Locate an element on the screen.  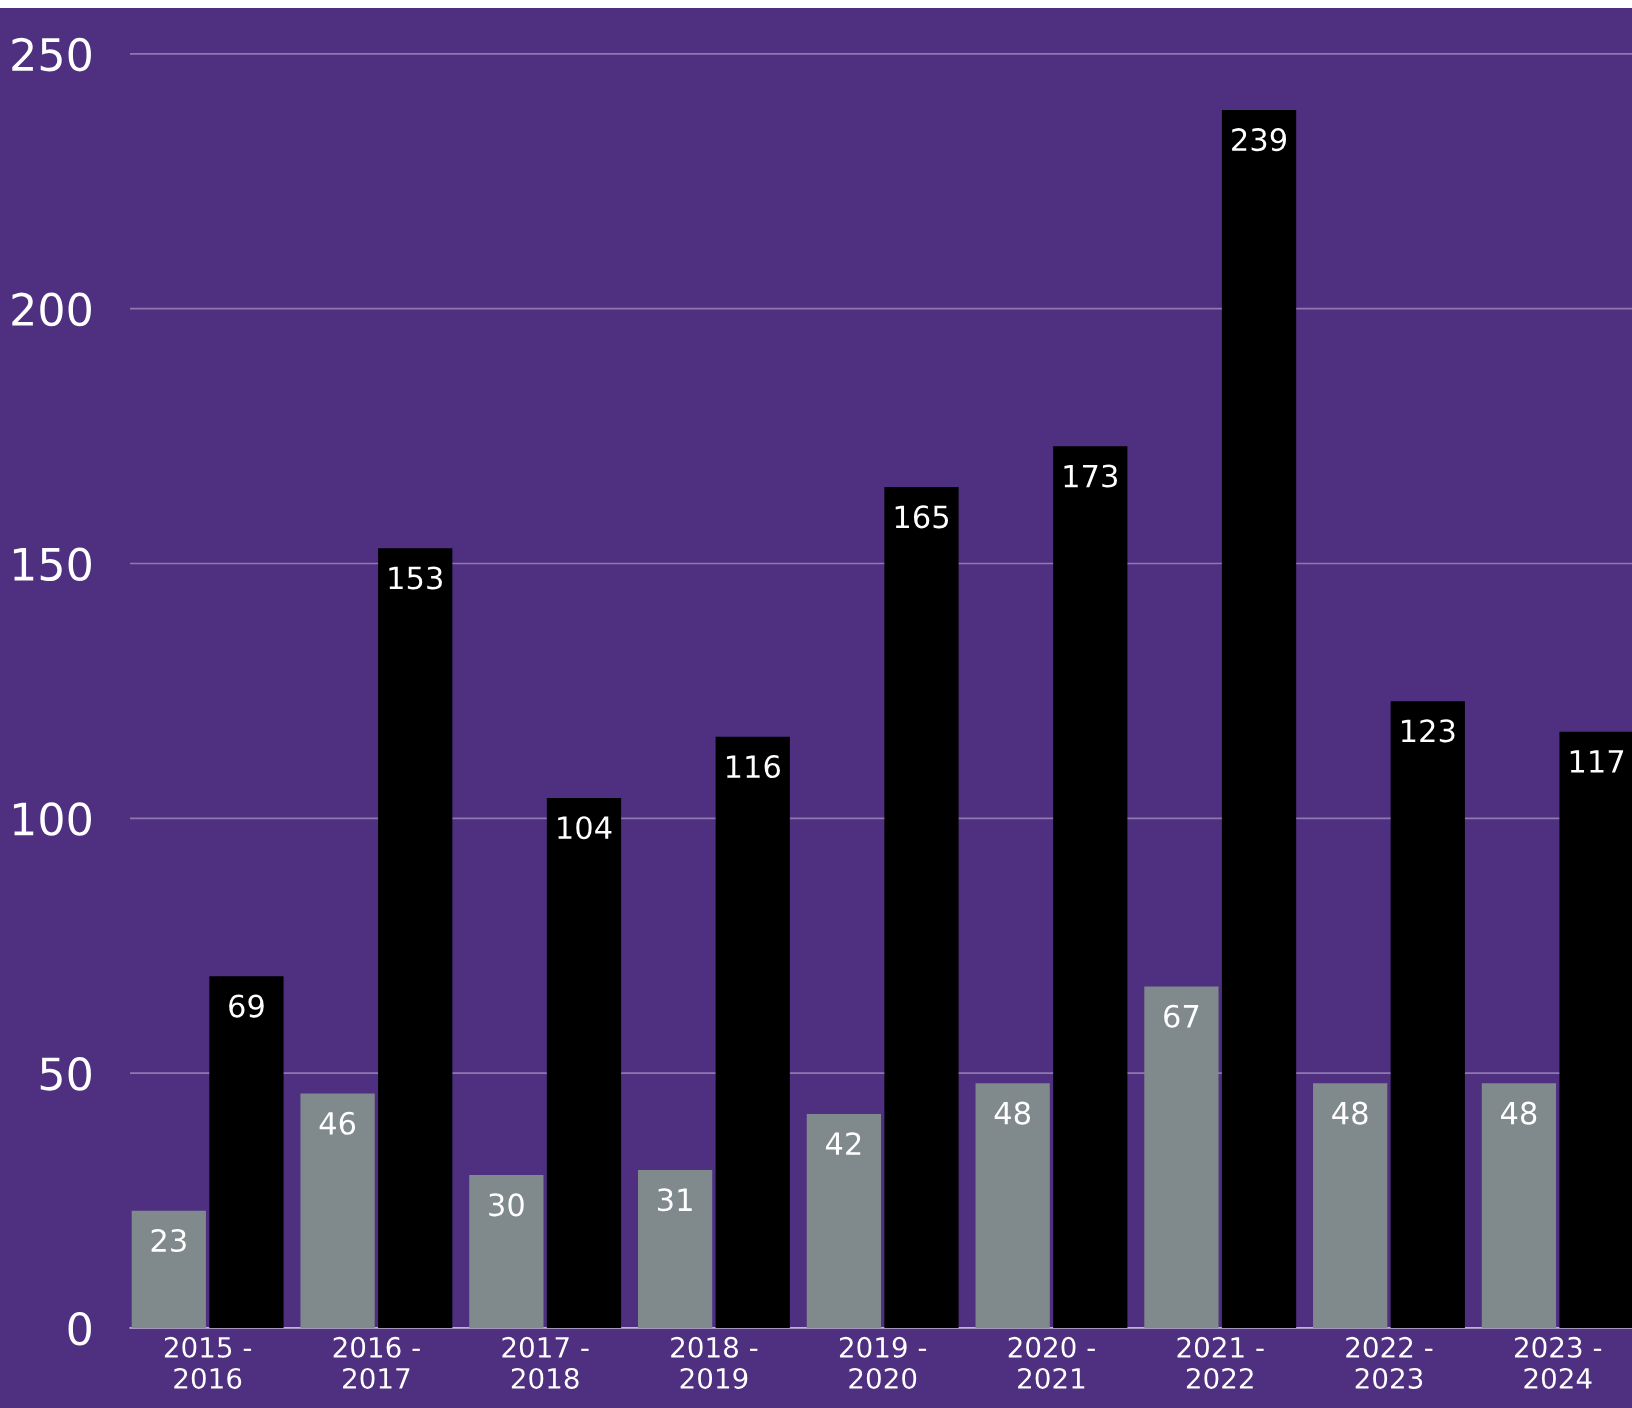
data-label: 116 is located at coordinates (753, 766).